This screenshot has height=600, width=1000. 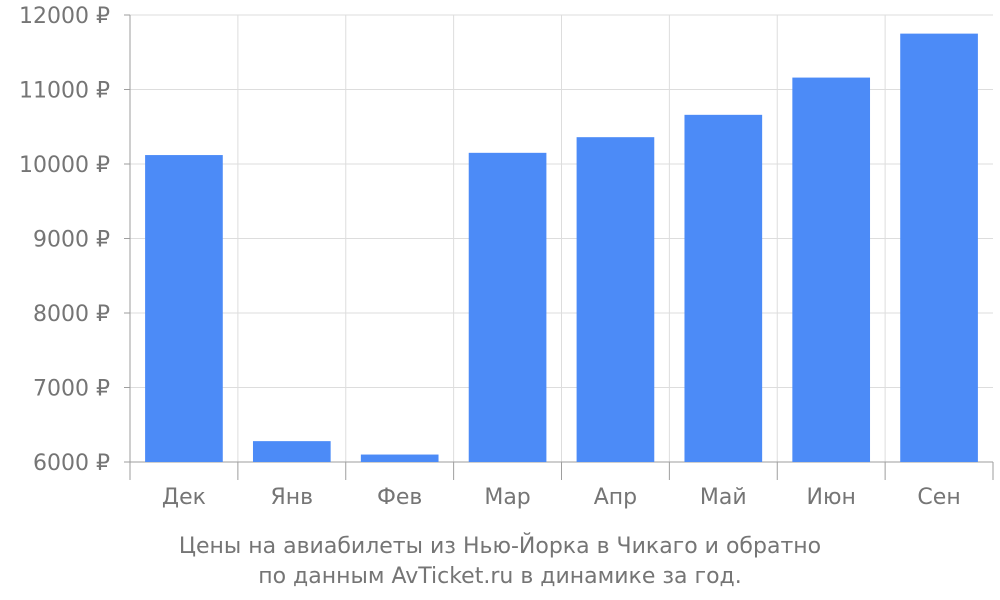 What do you see at coordinates (615, 497) in the screenshot?
I see `x-tick-label: Апр` at bounding box center [615, 497].